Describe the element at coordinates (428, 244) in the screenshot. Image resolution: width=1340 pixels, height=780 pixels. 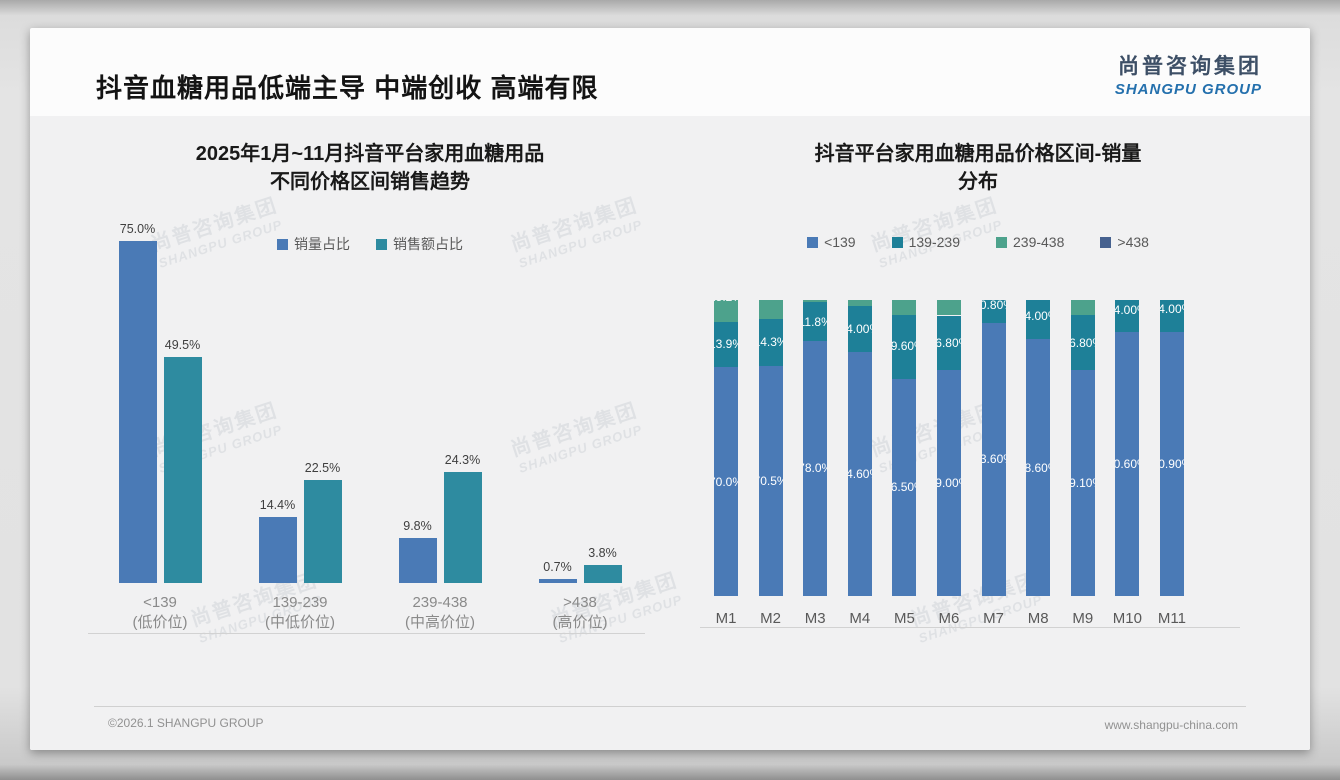
I see `legend-label: 销售额占比` at that location.